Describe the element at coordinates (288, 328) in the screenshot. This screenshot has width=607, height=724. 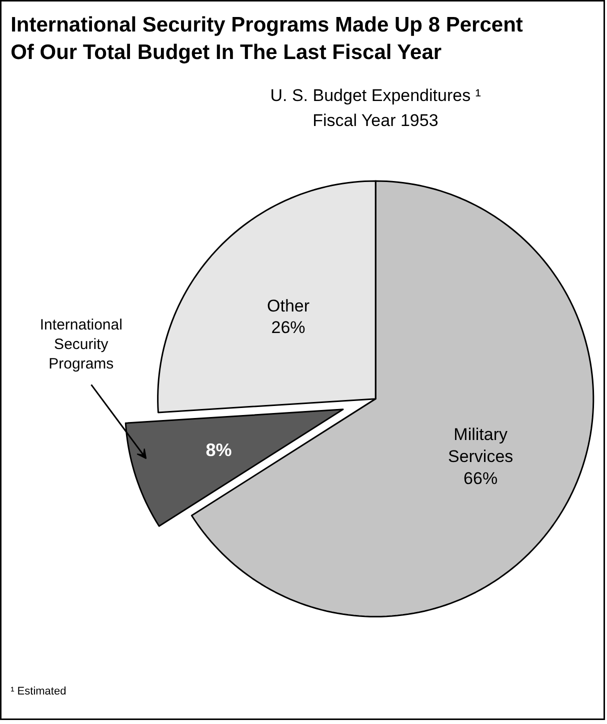
I see `data-label: 26%` at that location.